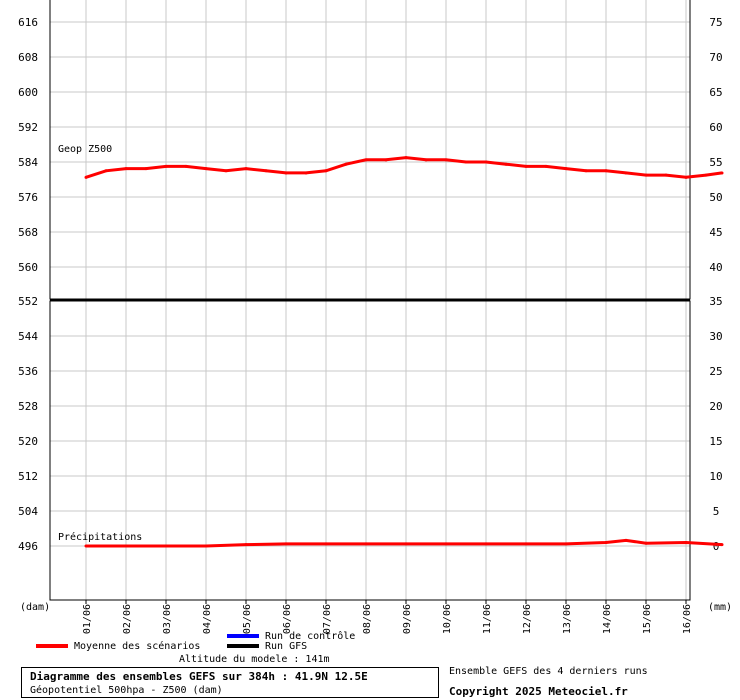 The image size is (740, 700). I want to click on ytick-left: 520, so click(28, 441).